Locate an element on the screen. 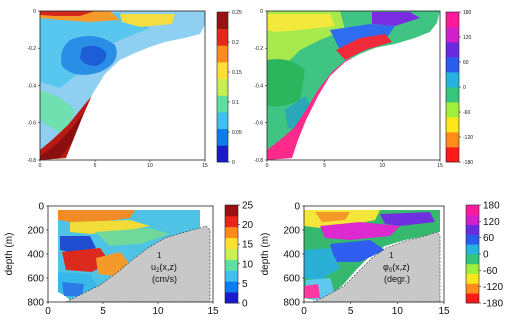  field-patch-red-top is located at coordinates (67, 13).